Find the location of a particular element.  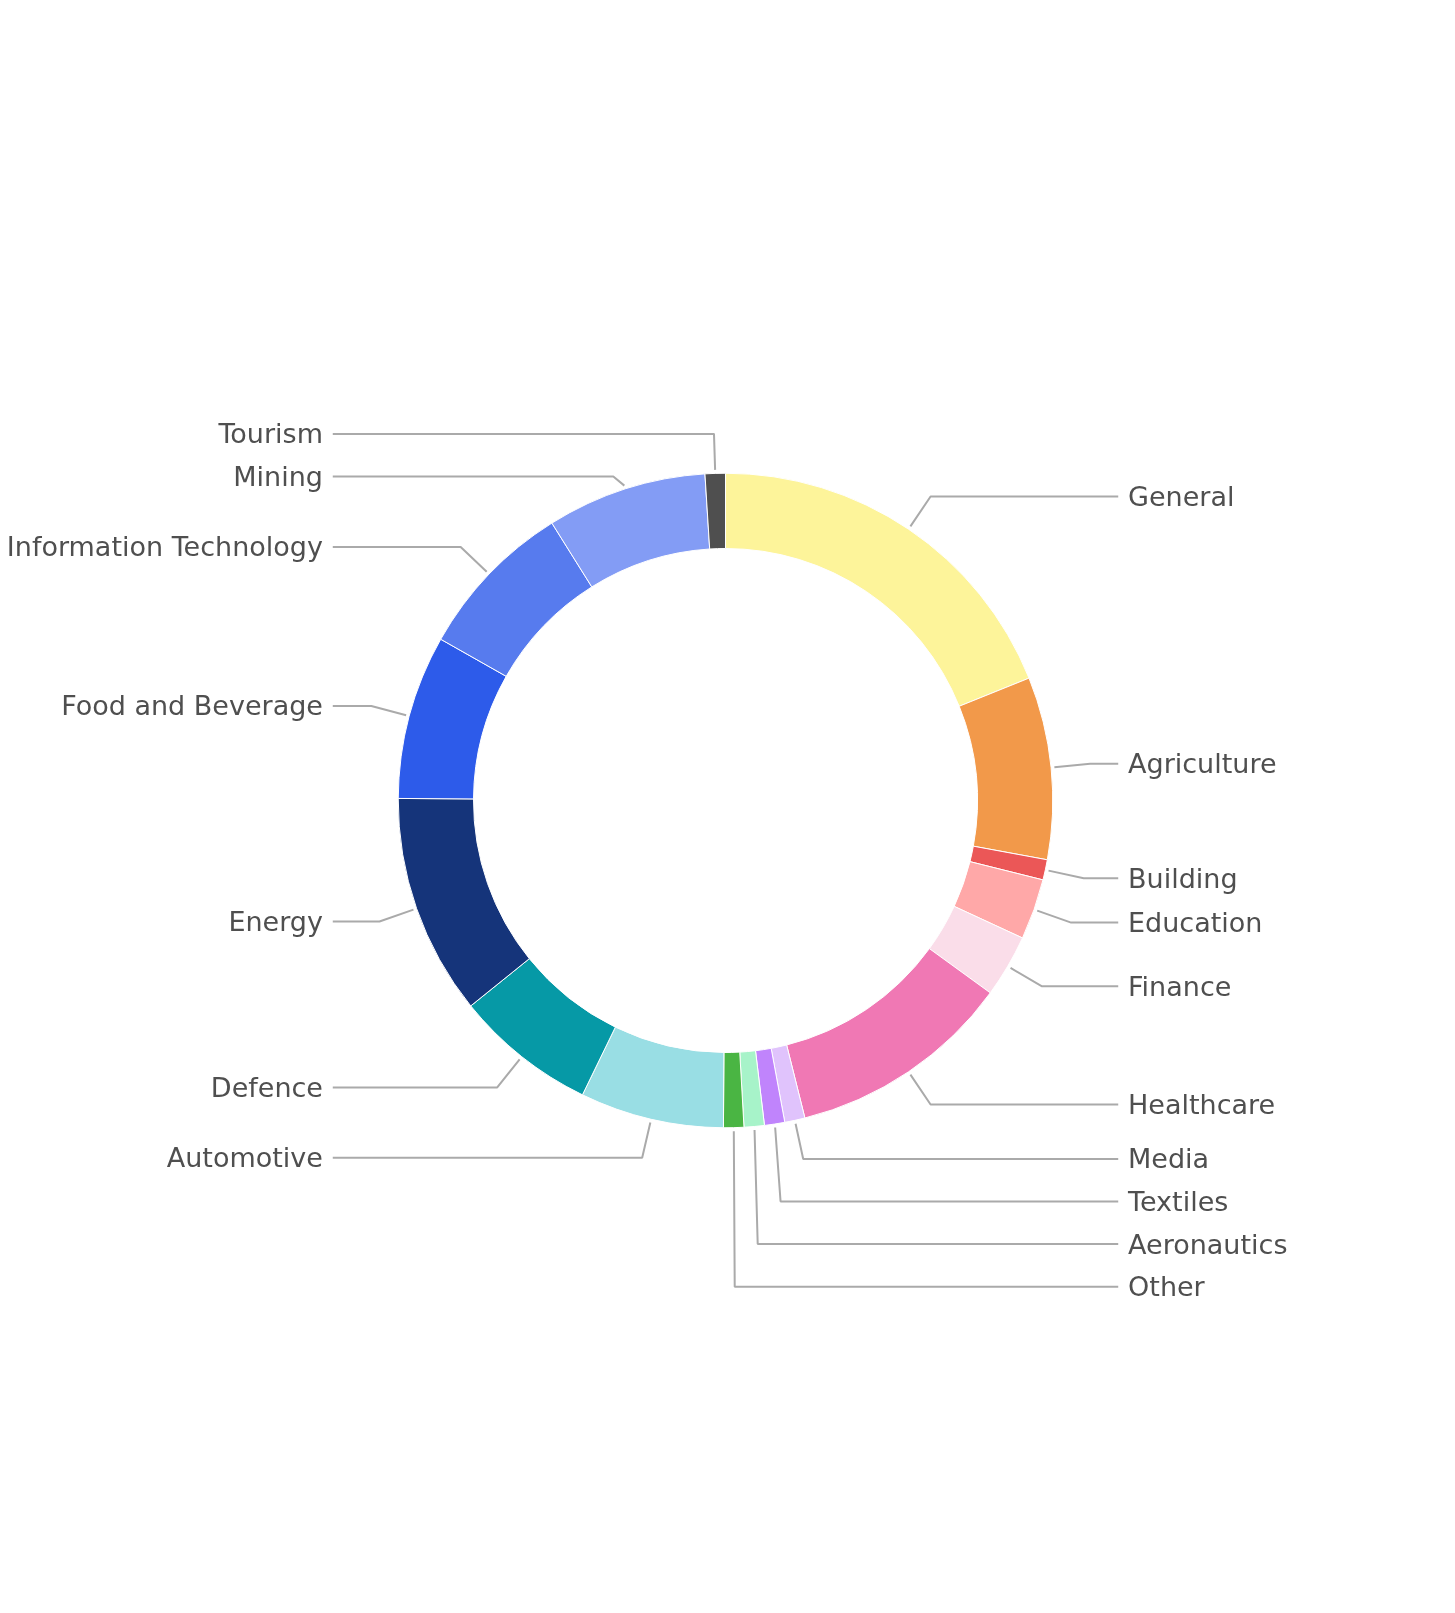

slice-label: Tourism is located at coordinates (270, 434).